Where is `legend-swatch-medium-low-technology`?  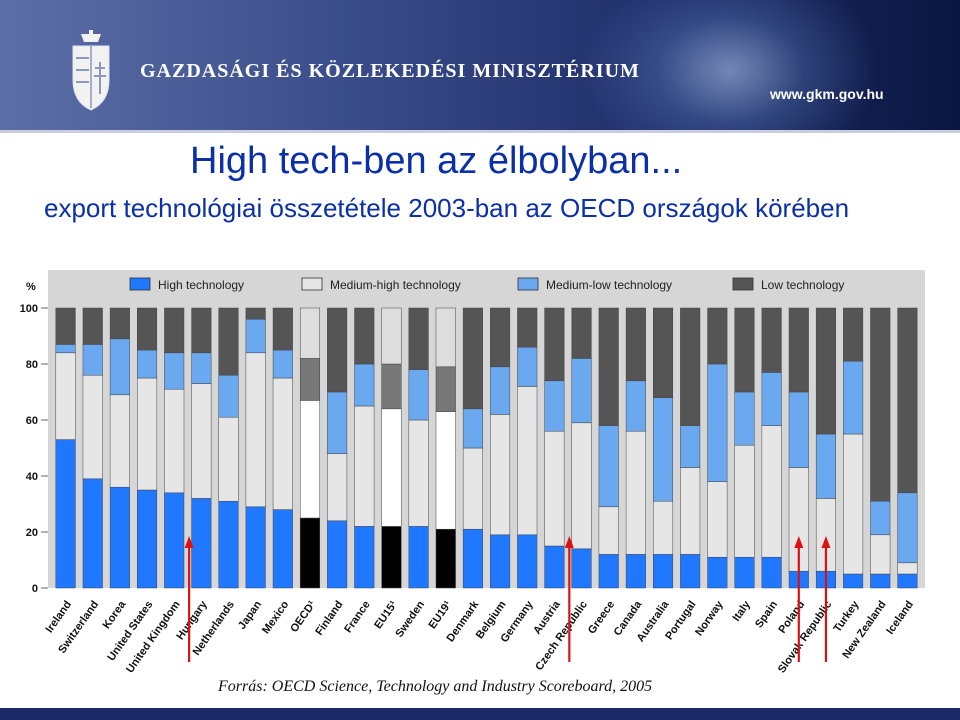 legend-swatch-medium-low-technology is located at coordinates (528, 284).